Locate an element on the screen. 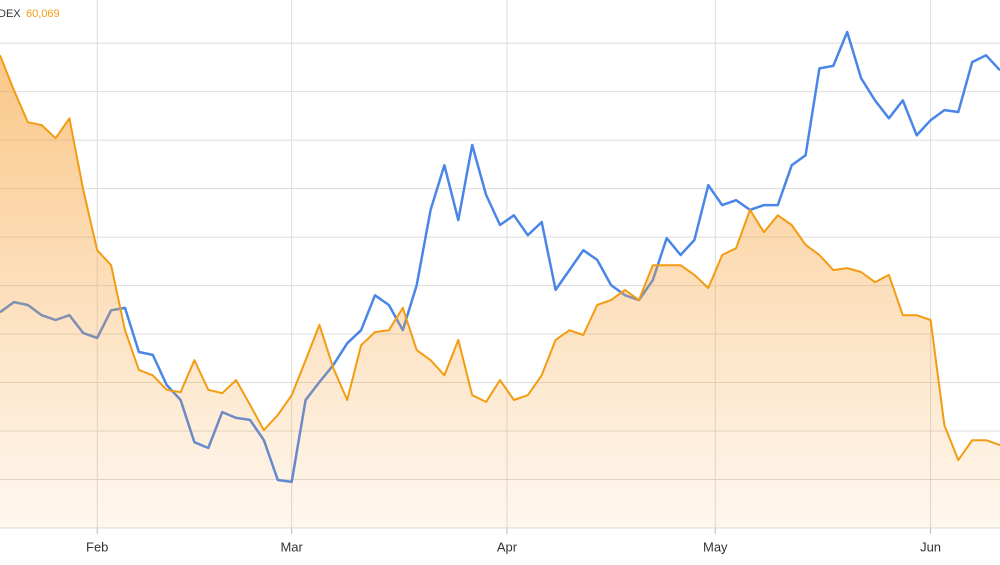 Image resolution: width=1000 pixels, height=565 pixels. x-tick-label: Jun is located at coordinates (930, 546).